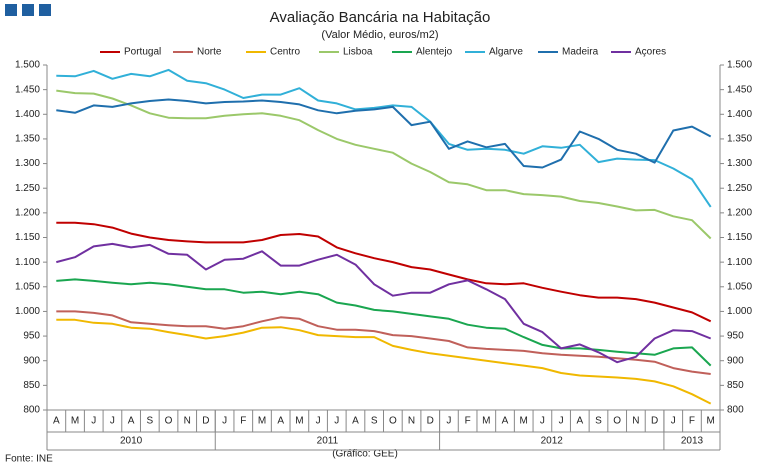  What do you see at coordinates (328, 441) in the screenshot?
I see `year-label: 2011` at bounding box center [328, 441].